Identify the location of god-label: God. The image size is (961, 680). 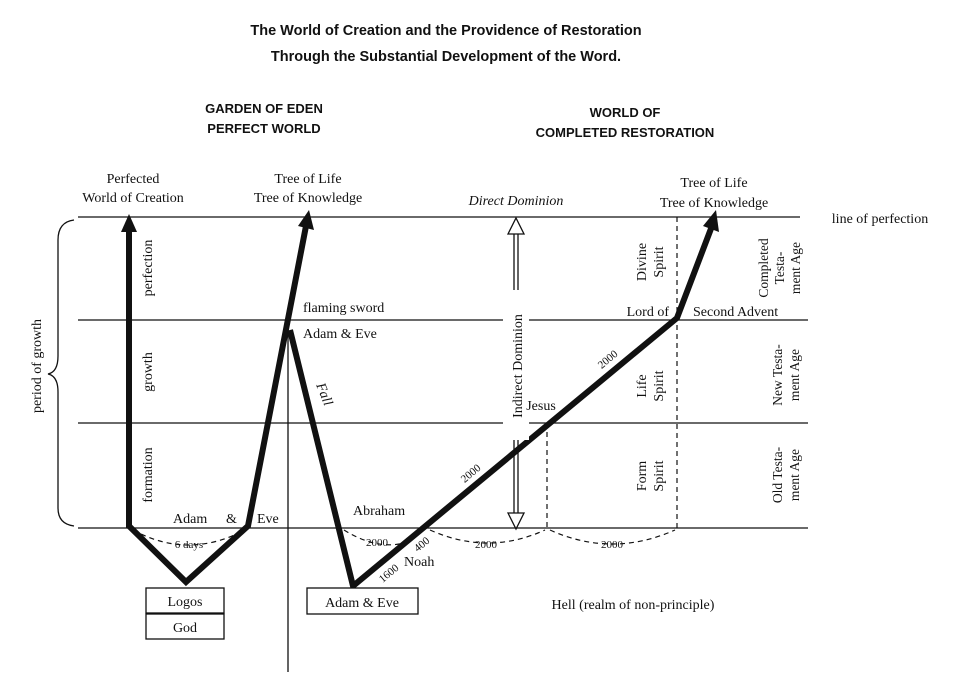
(185, 628).